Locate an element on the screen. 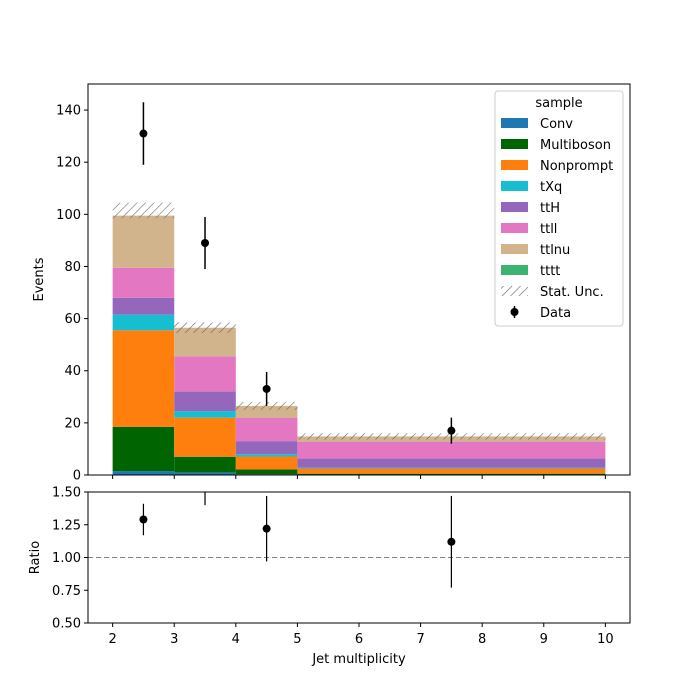  y-tick-label: 140 is located at coordinates (68, 111).